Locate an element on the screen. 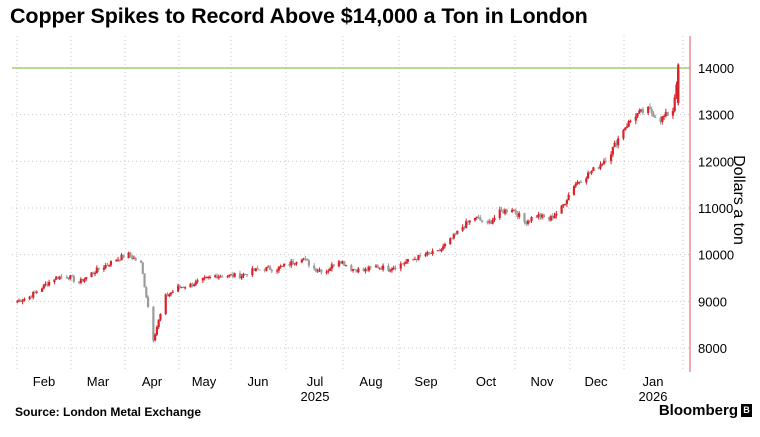 This screenshot has width=760, height=437. y-tick-label: 9000 is located at coordinates (712, 301).